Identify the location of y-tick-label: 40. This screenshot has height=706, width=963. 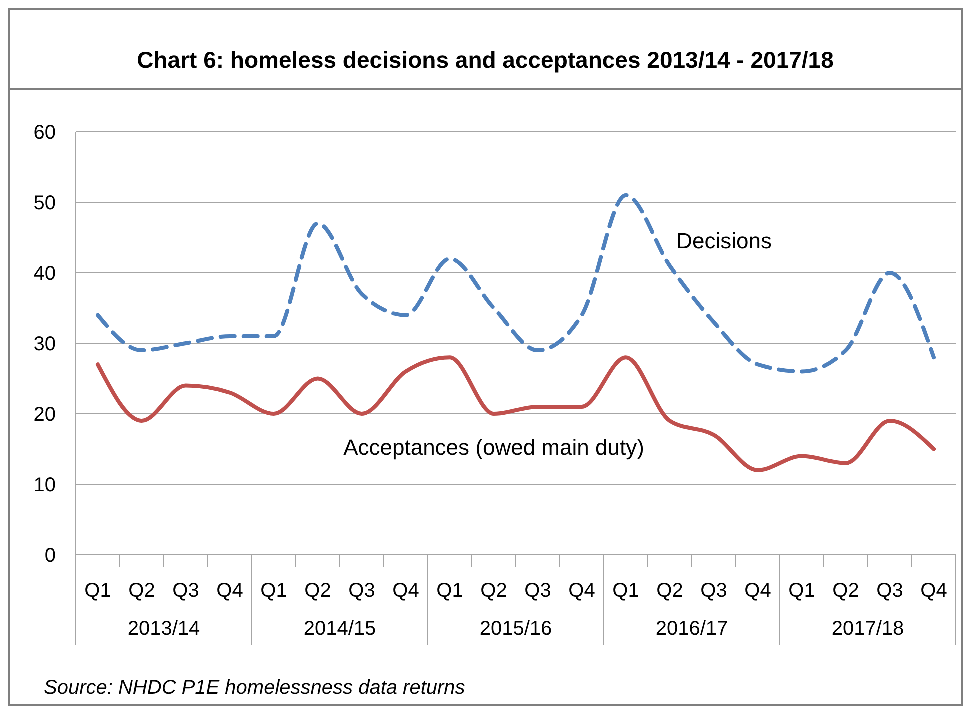
(45, 274).